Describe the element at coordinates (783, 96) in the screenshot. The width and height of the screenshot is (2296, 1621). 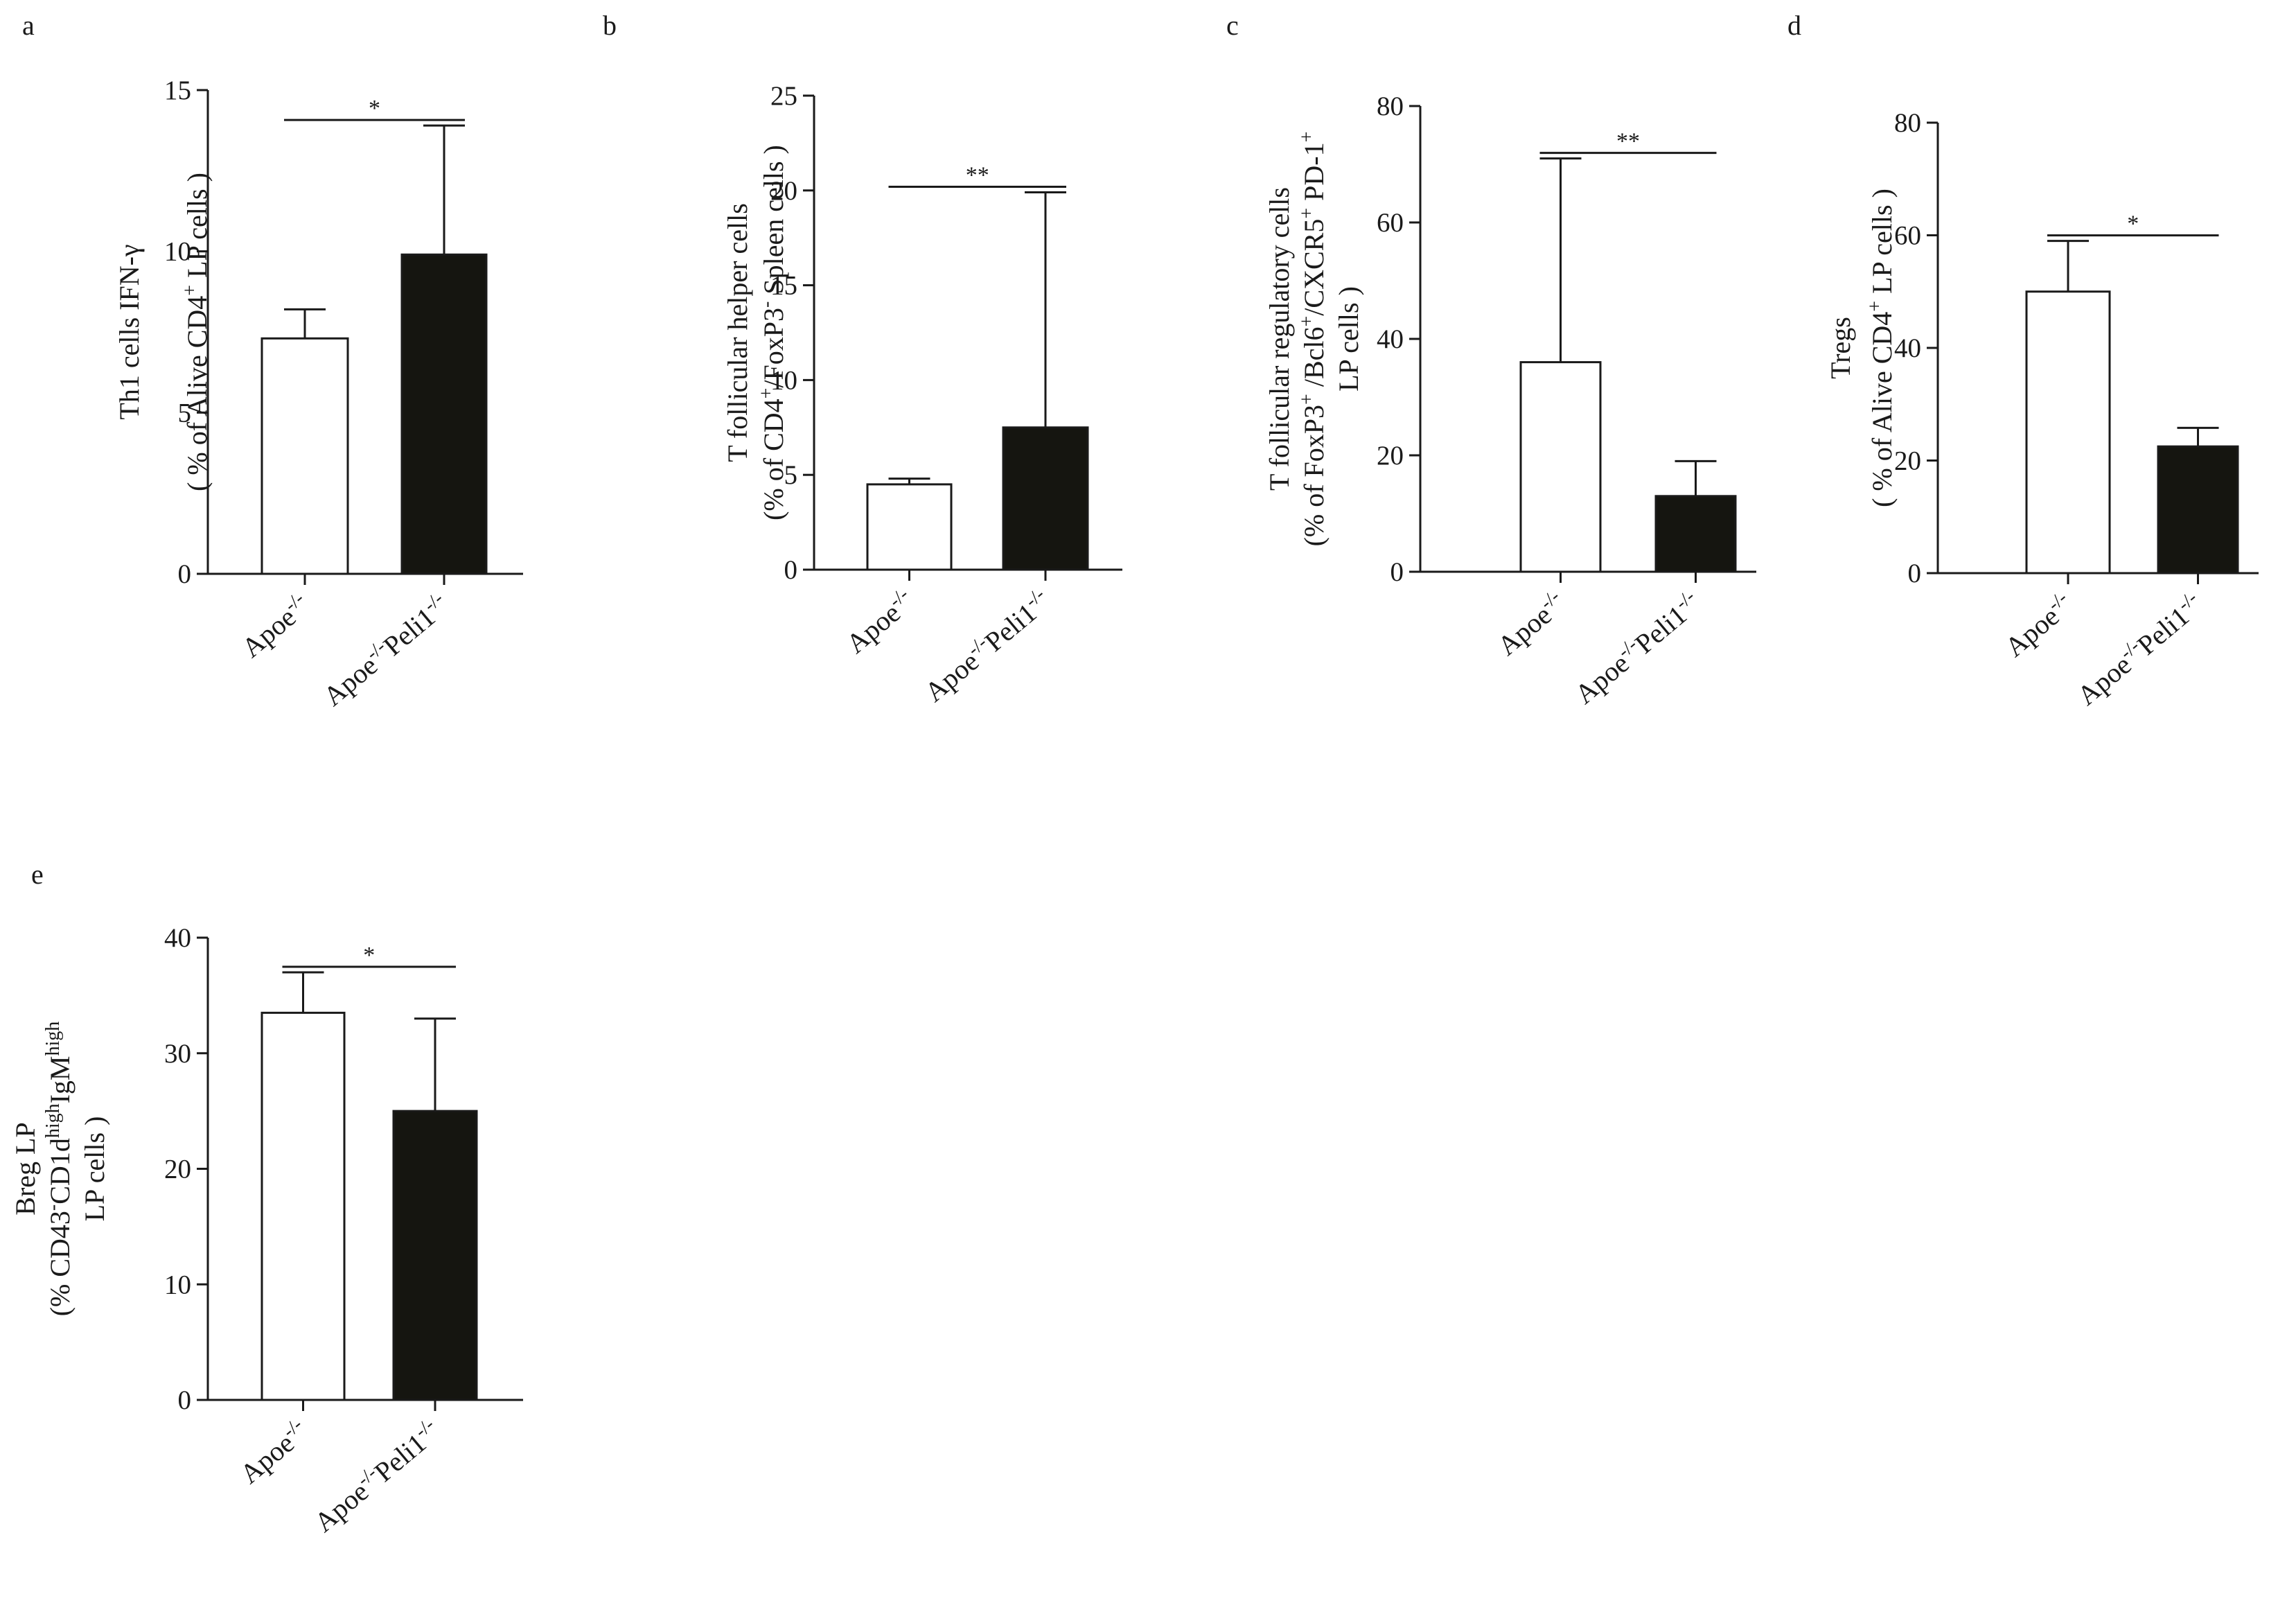
I see `y-tick-label: 25` at that location.